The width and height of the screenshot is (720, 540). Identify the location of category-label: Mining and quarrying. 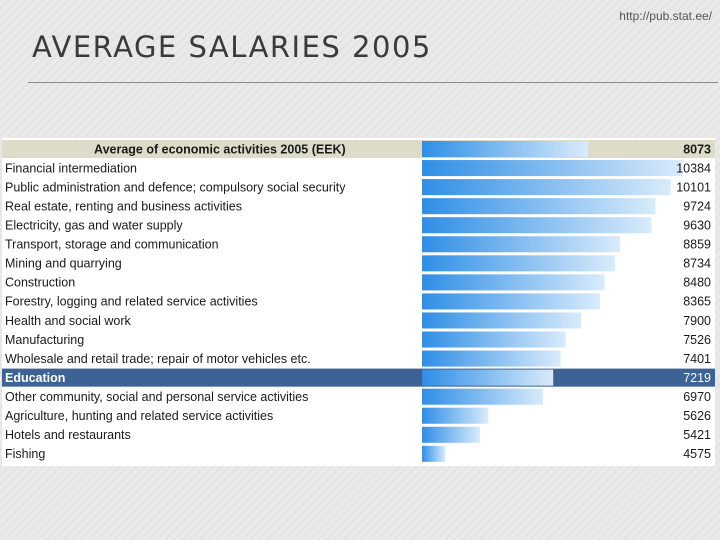
(63, 264).